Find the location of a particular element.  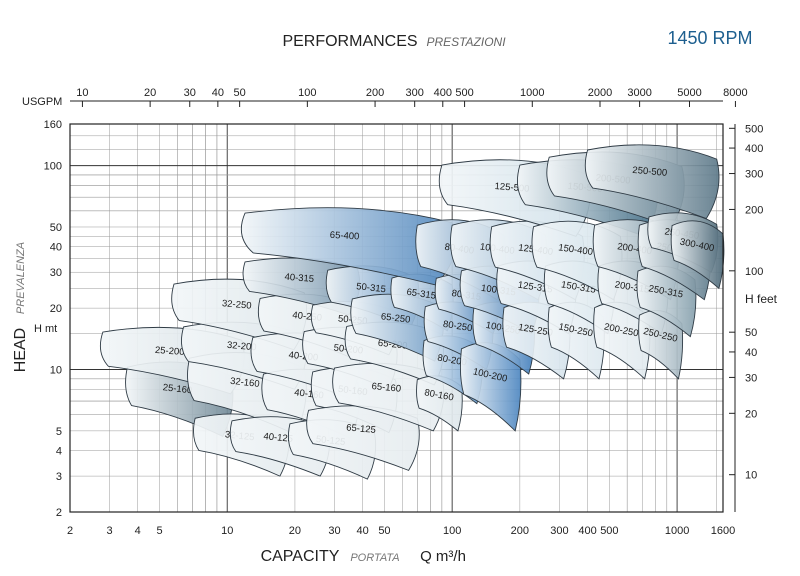

feet-tick-label: 30 is located at coordinates (751, 378).